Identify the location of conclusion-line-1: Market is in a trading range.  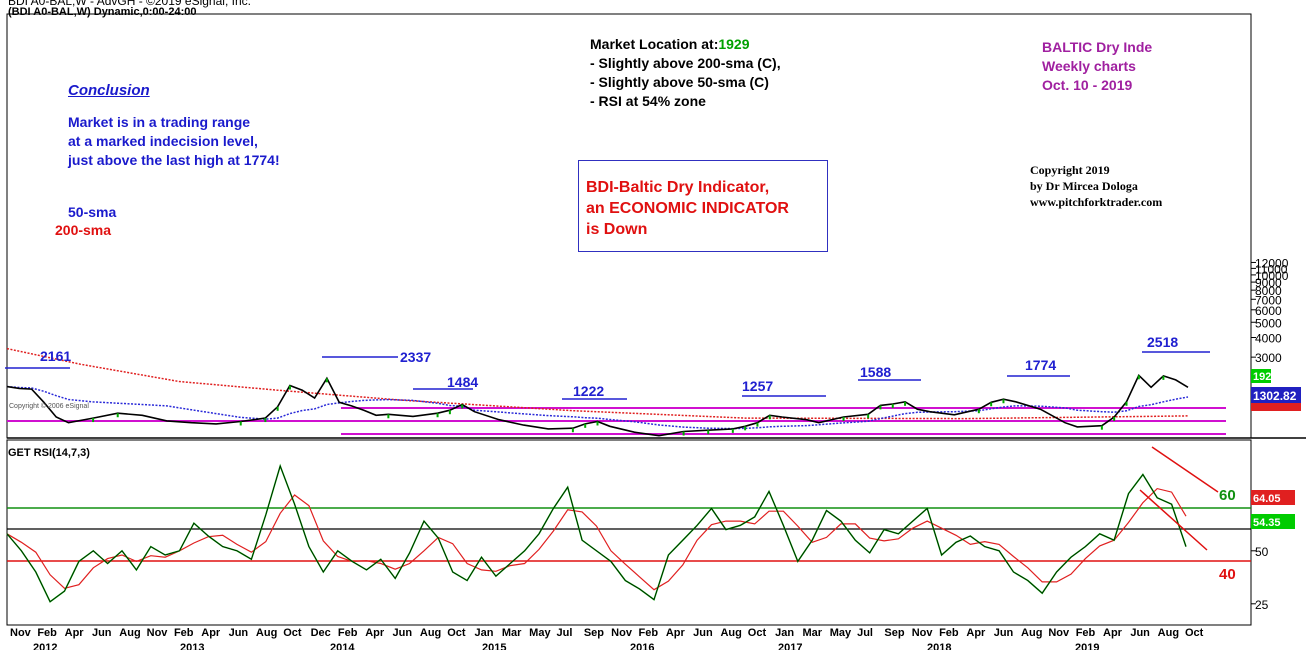
(159, 122).